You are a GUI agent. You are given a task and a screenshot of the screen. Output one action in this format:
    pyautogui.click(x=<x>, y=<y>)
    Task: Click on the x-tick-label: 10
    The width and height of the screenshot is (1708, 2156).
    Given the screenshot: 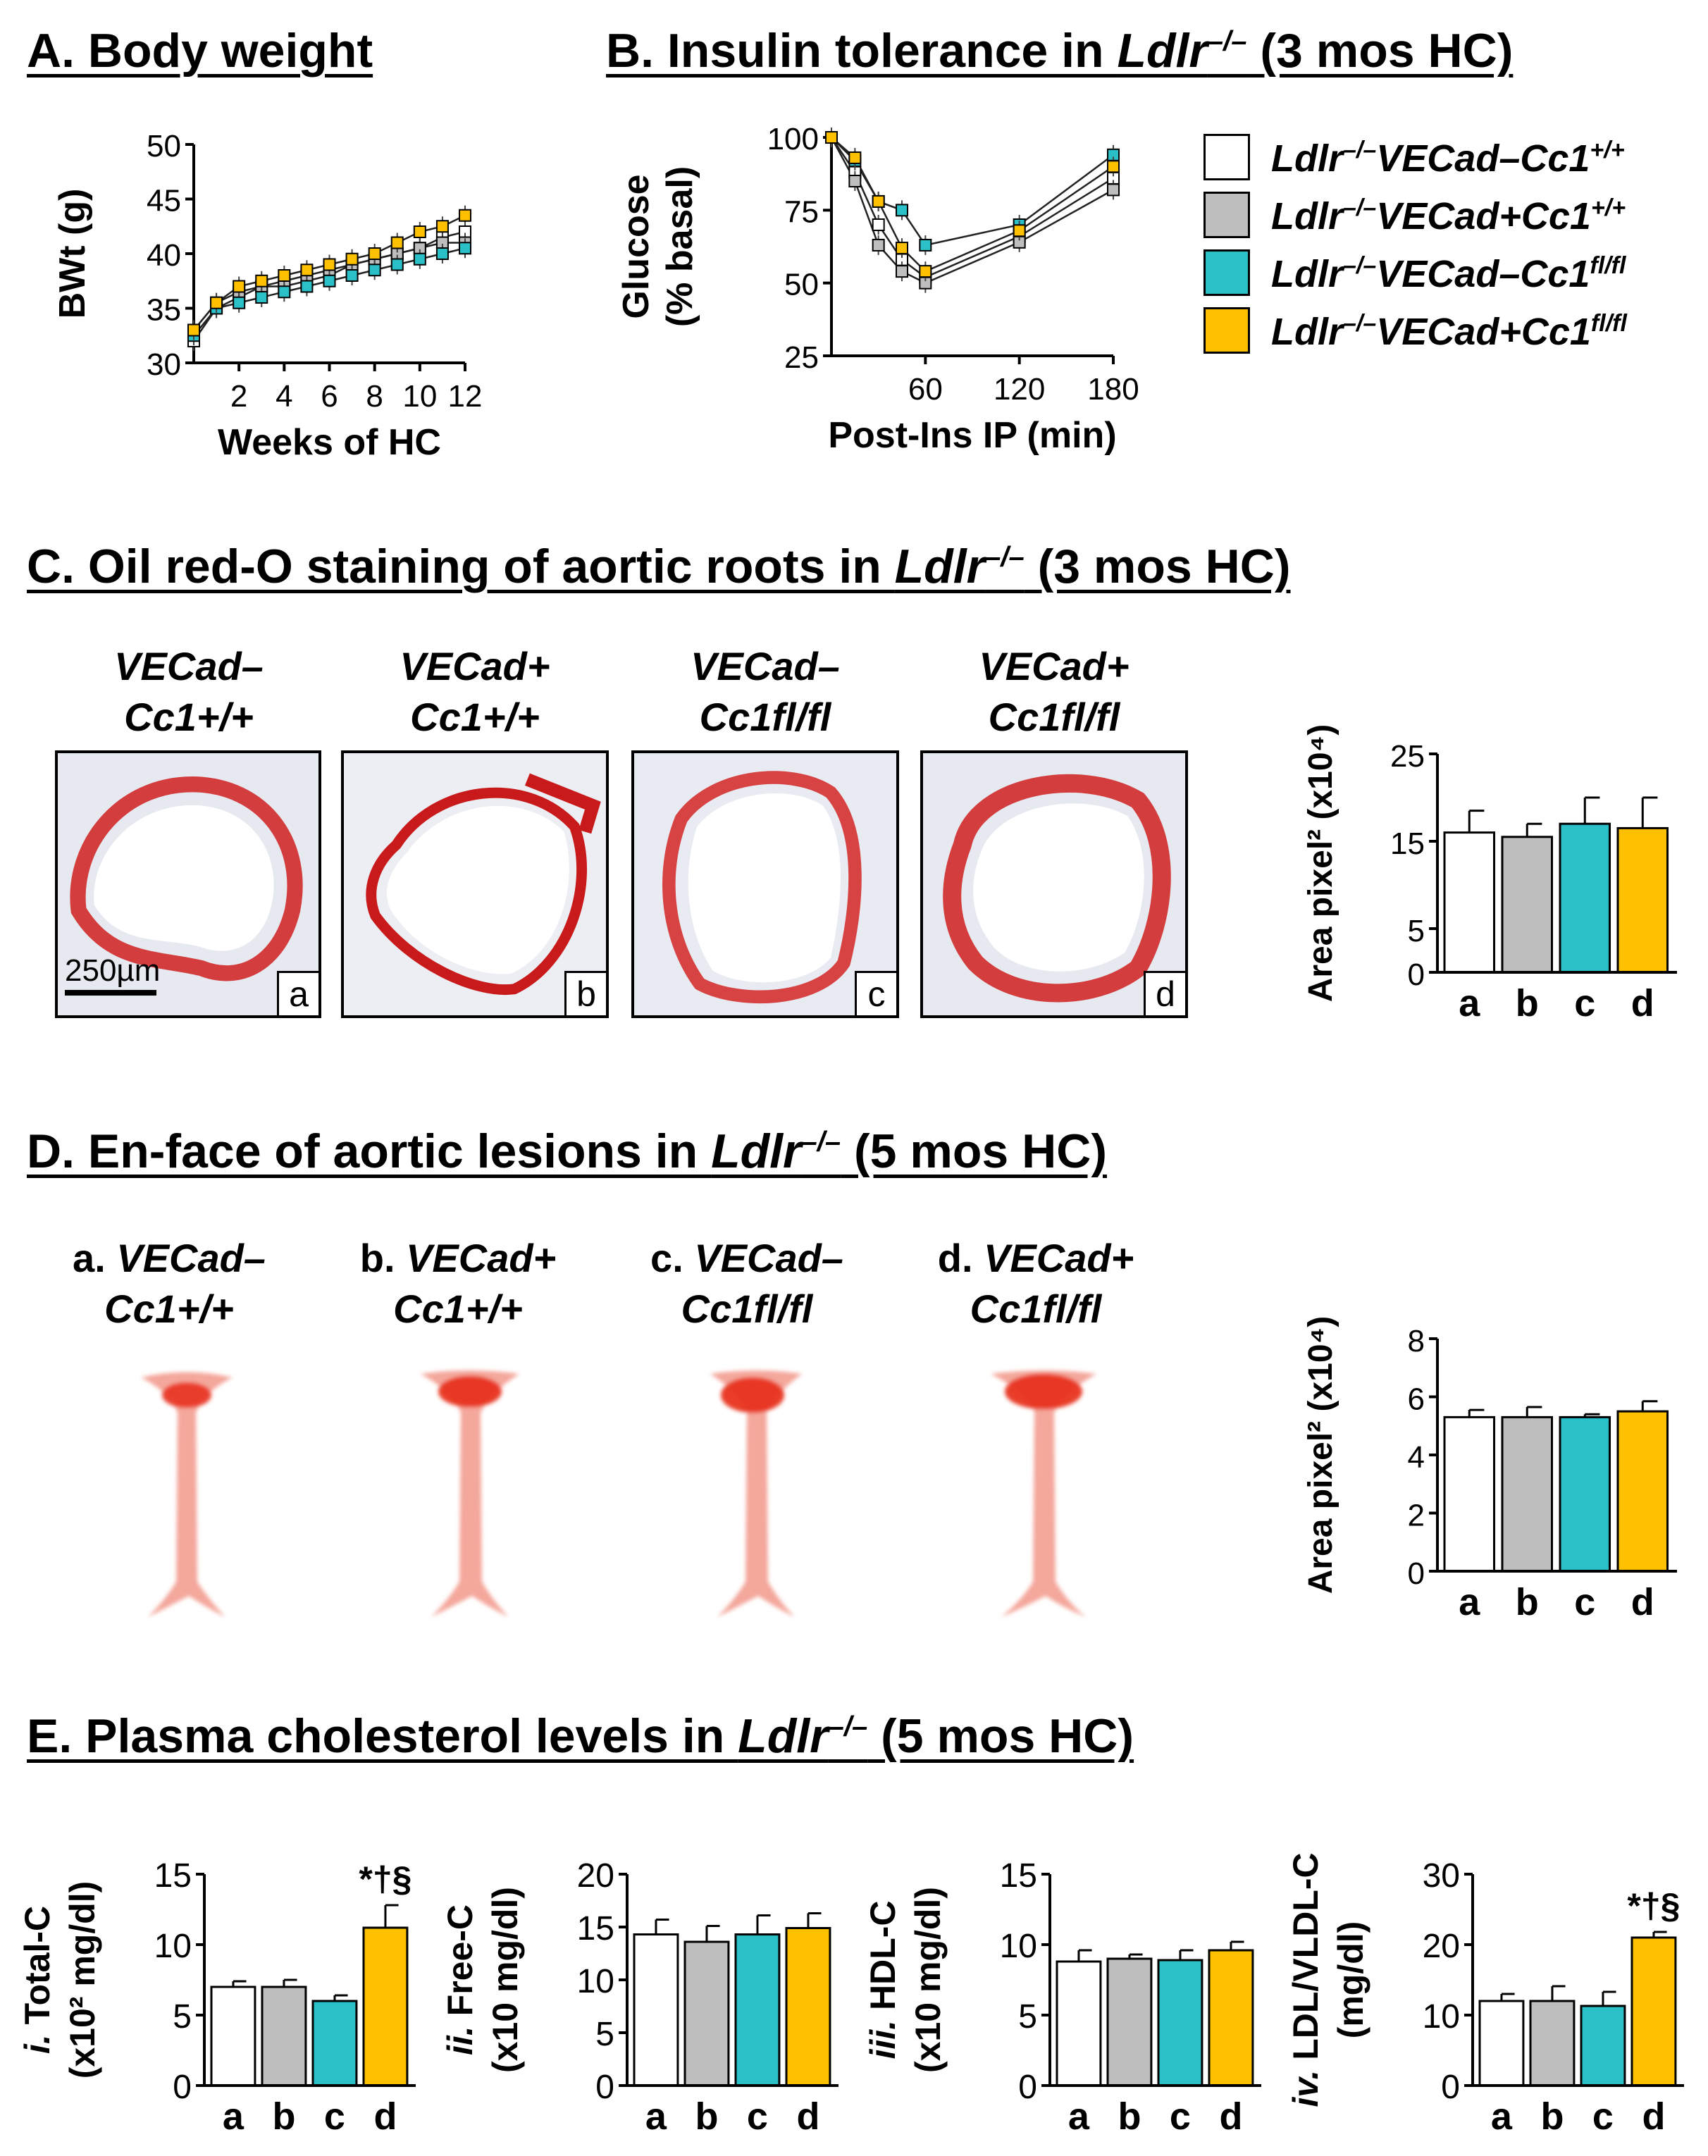 What is the action you would take?
    pyautogui.click(x=420, y=396)
    